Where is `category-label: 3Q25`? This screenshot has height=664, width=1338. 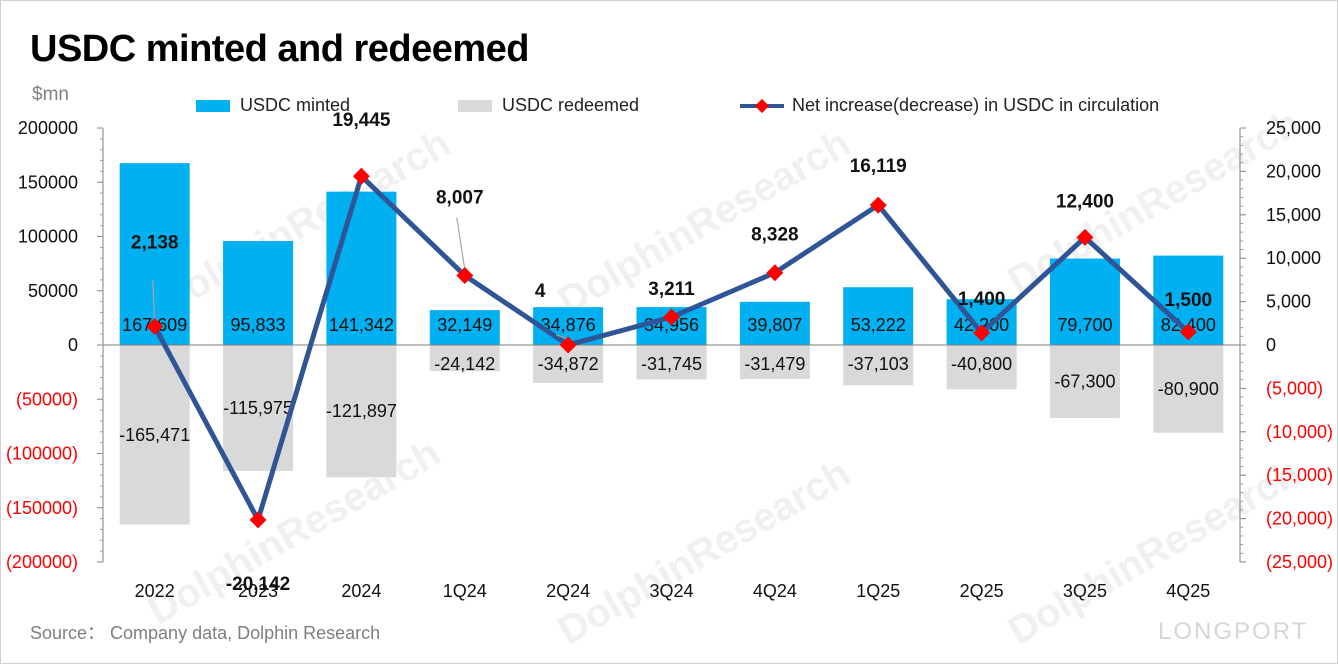
category-label: 3Q25 is located at coordinates (1085, 591).